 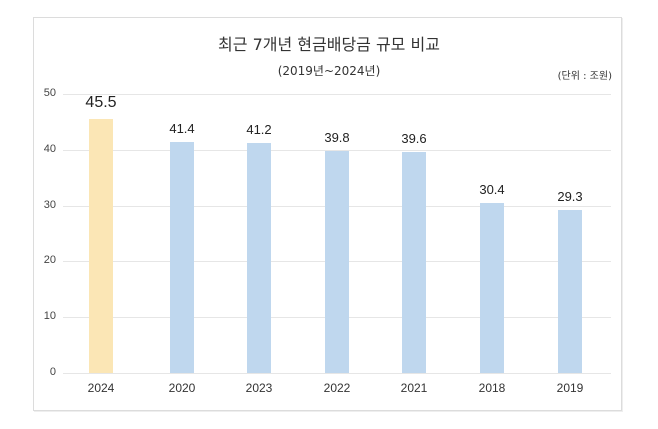 I want to click on value-label: 39.8, so click(x=337, y=137).